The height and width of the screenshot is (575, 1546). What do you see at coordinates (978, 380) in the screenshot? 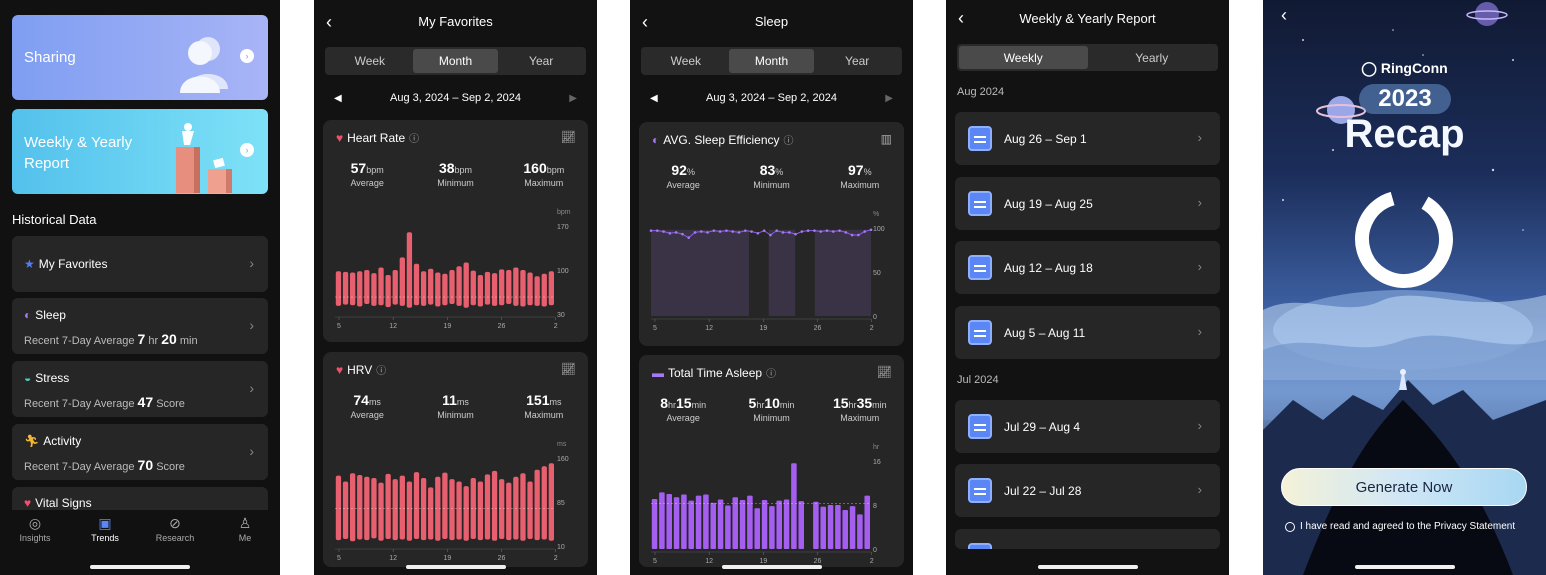
I see `month-heading: Jul 2024` at bounding box center [978, 380].